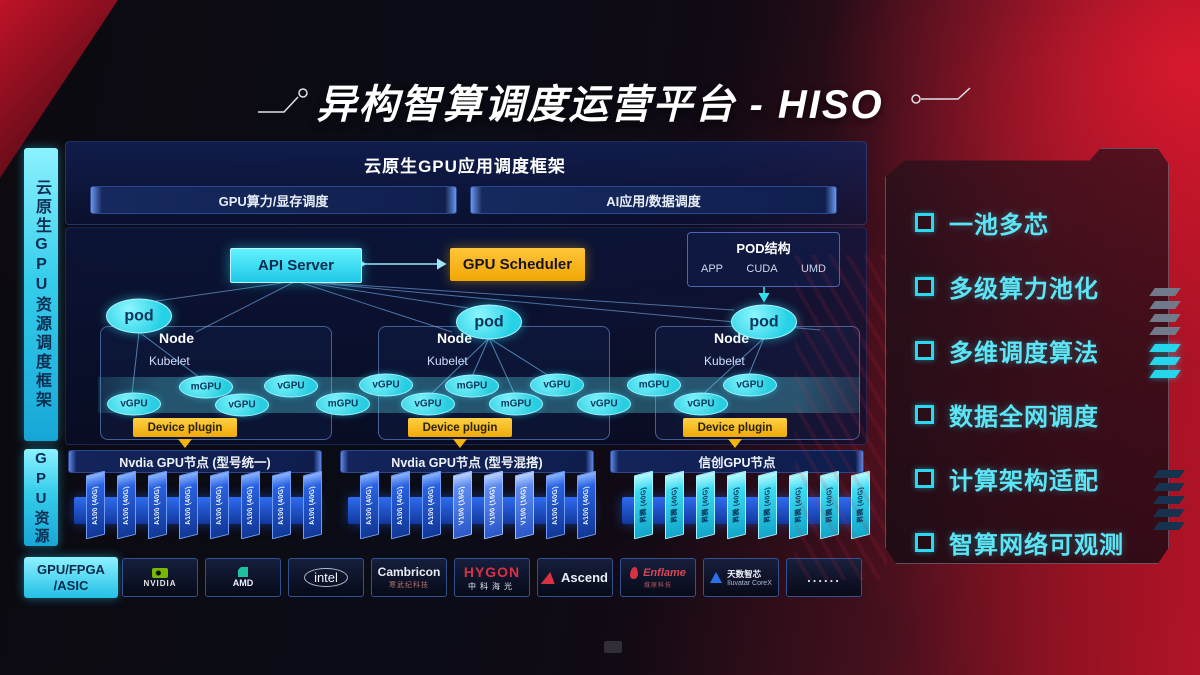 This screenshot has width=1200, height=675. What do you see at coordinates (813, 269) in the screenshot?
I see `pod-item-umd: UMD` at bounding box center [813, 269].